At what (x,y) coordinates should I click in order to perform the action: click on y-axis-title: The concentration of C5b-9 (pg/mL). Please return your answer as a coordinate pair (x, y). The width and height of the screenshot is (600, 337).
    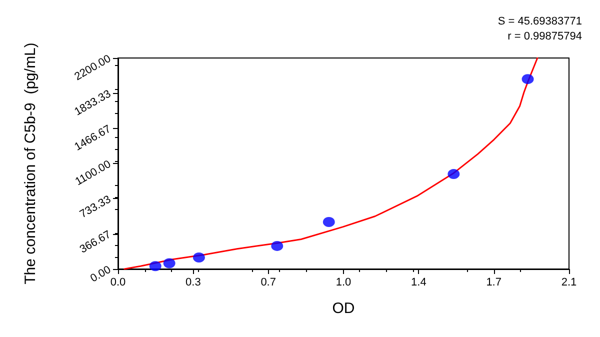
    Looking at the image, I should click on (30, 163).